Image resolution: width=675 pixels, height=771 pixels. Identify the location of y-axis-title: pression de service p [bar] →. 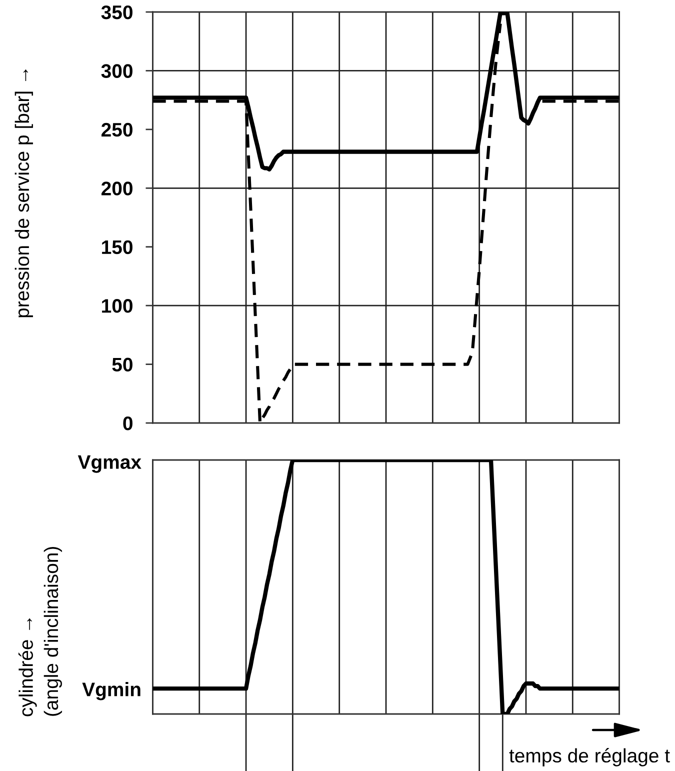
(23, 194).